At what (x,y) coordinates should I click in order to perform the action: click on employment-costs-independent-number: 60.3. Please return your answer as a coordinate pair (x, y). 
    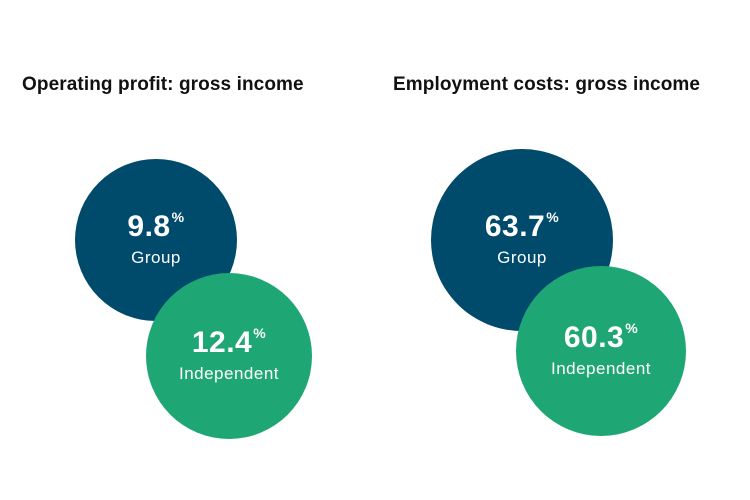
    Looking at the image, I should click on (594, 337).